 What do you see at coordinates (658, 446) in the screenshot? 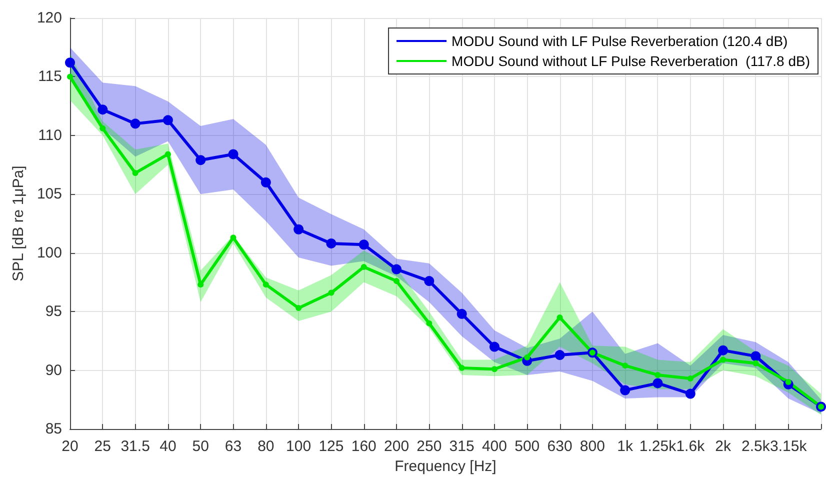
I see `x-tick-label: 1.25k` at bounding box center [658, 446].